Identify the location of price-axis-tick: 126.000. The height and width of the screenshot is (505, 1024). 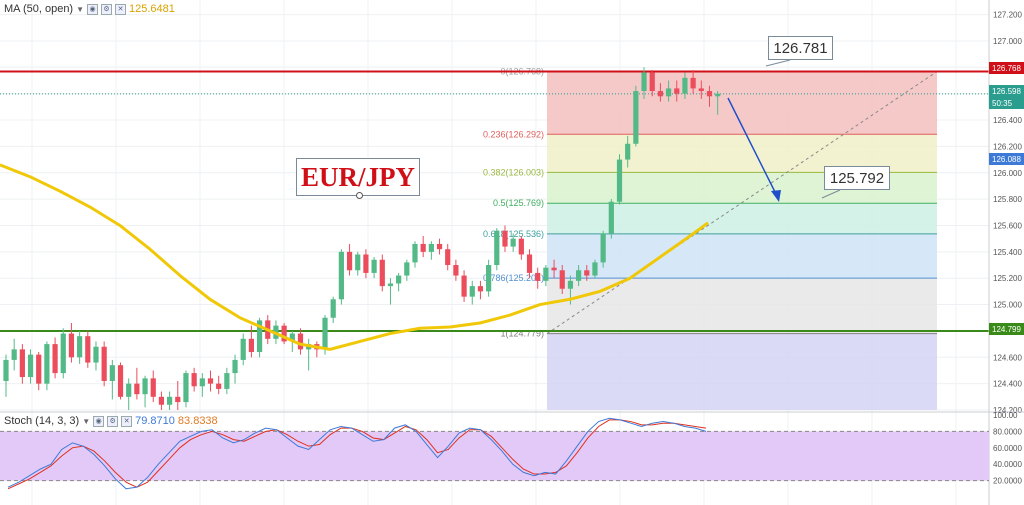
(1007, 173).